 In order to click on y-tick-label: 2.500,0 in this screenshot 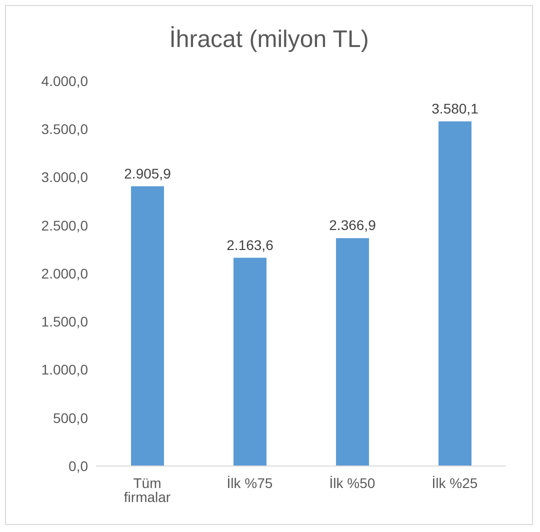, I will do `click(64, 225)`.